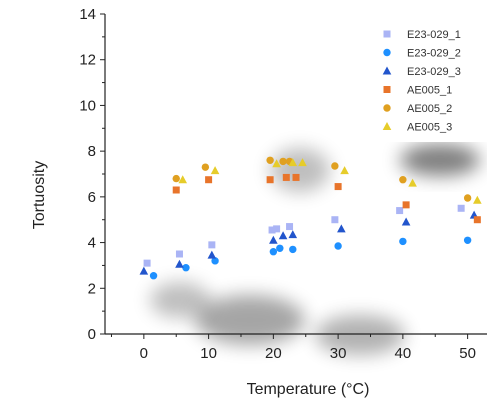 This screenshot has height=404, width=487. I want to click on x-tick-label: 20, so click(273, 353).